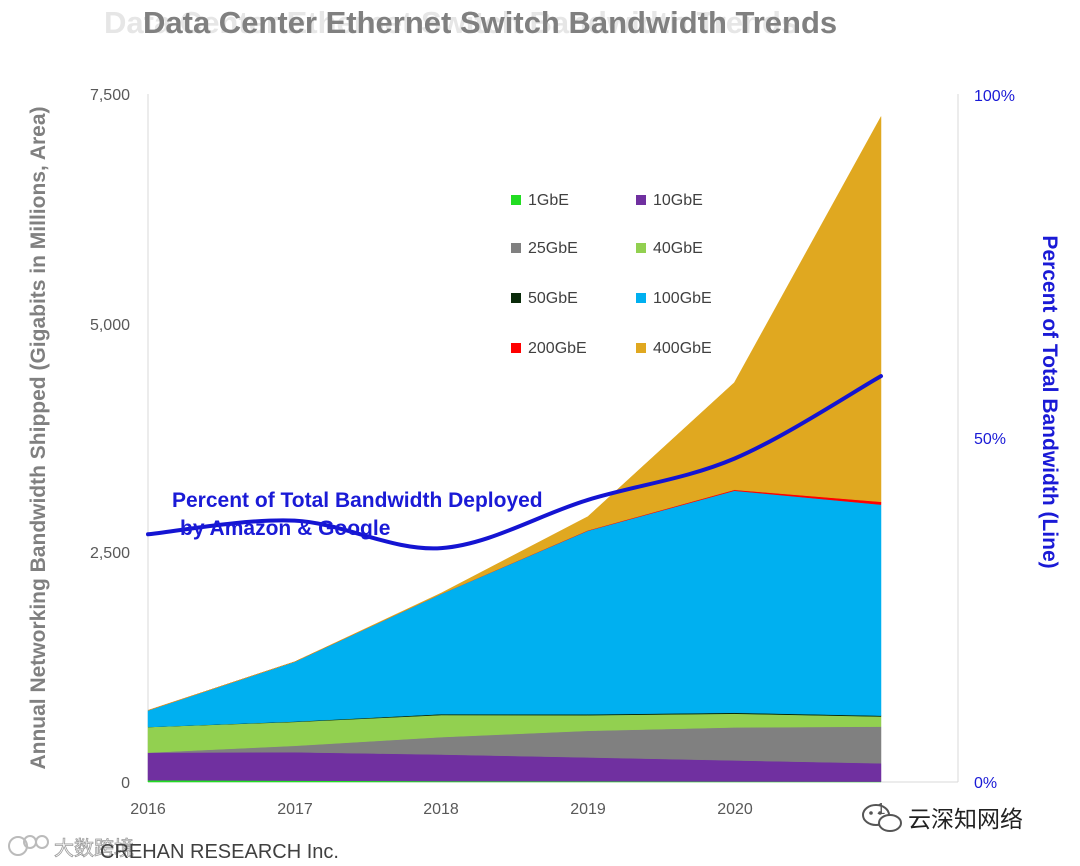 Image resolution: width=1080 pixels, height=866 pixels. What do you see at coordinates (641, 348) in the screenshot?
I see `legend-swatch-400gbe` at bounding box center [641, 348].